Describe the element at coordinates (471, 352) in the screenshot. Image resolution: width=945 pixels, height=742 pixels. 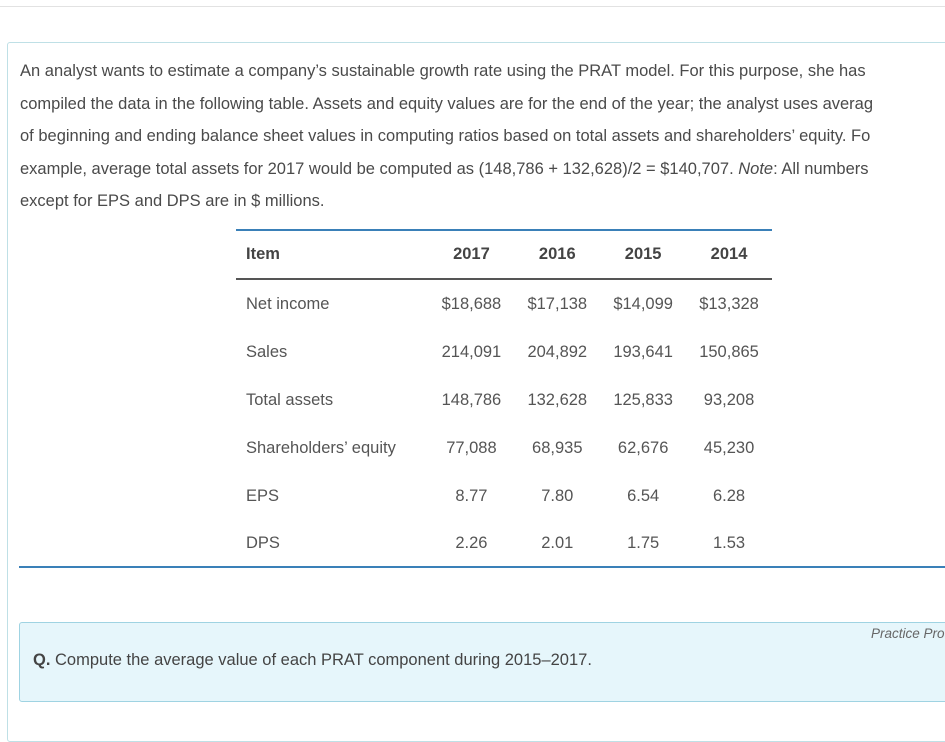
I see `cell-value: 214,091` at that location.